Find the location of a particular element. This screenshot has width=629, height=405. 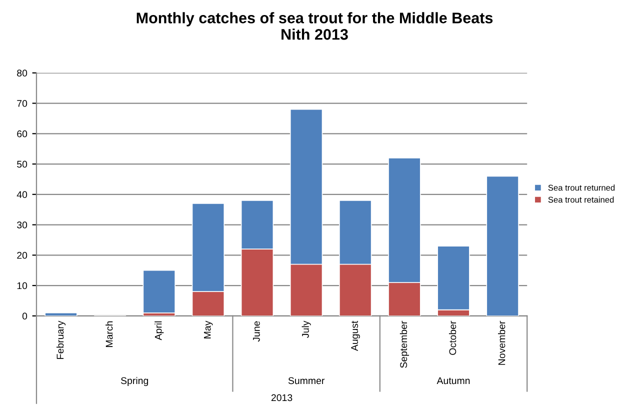

x-axis-title: 2013 is located at coordinates (281, 398).